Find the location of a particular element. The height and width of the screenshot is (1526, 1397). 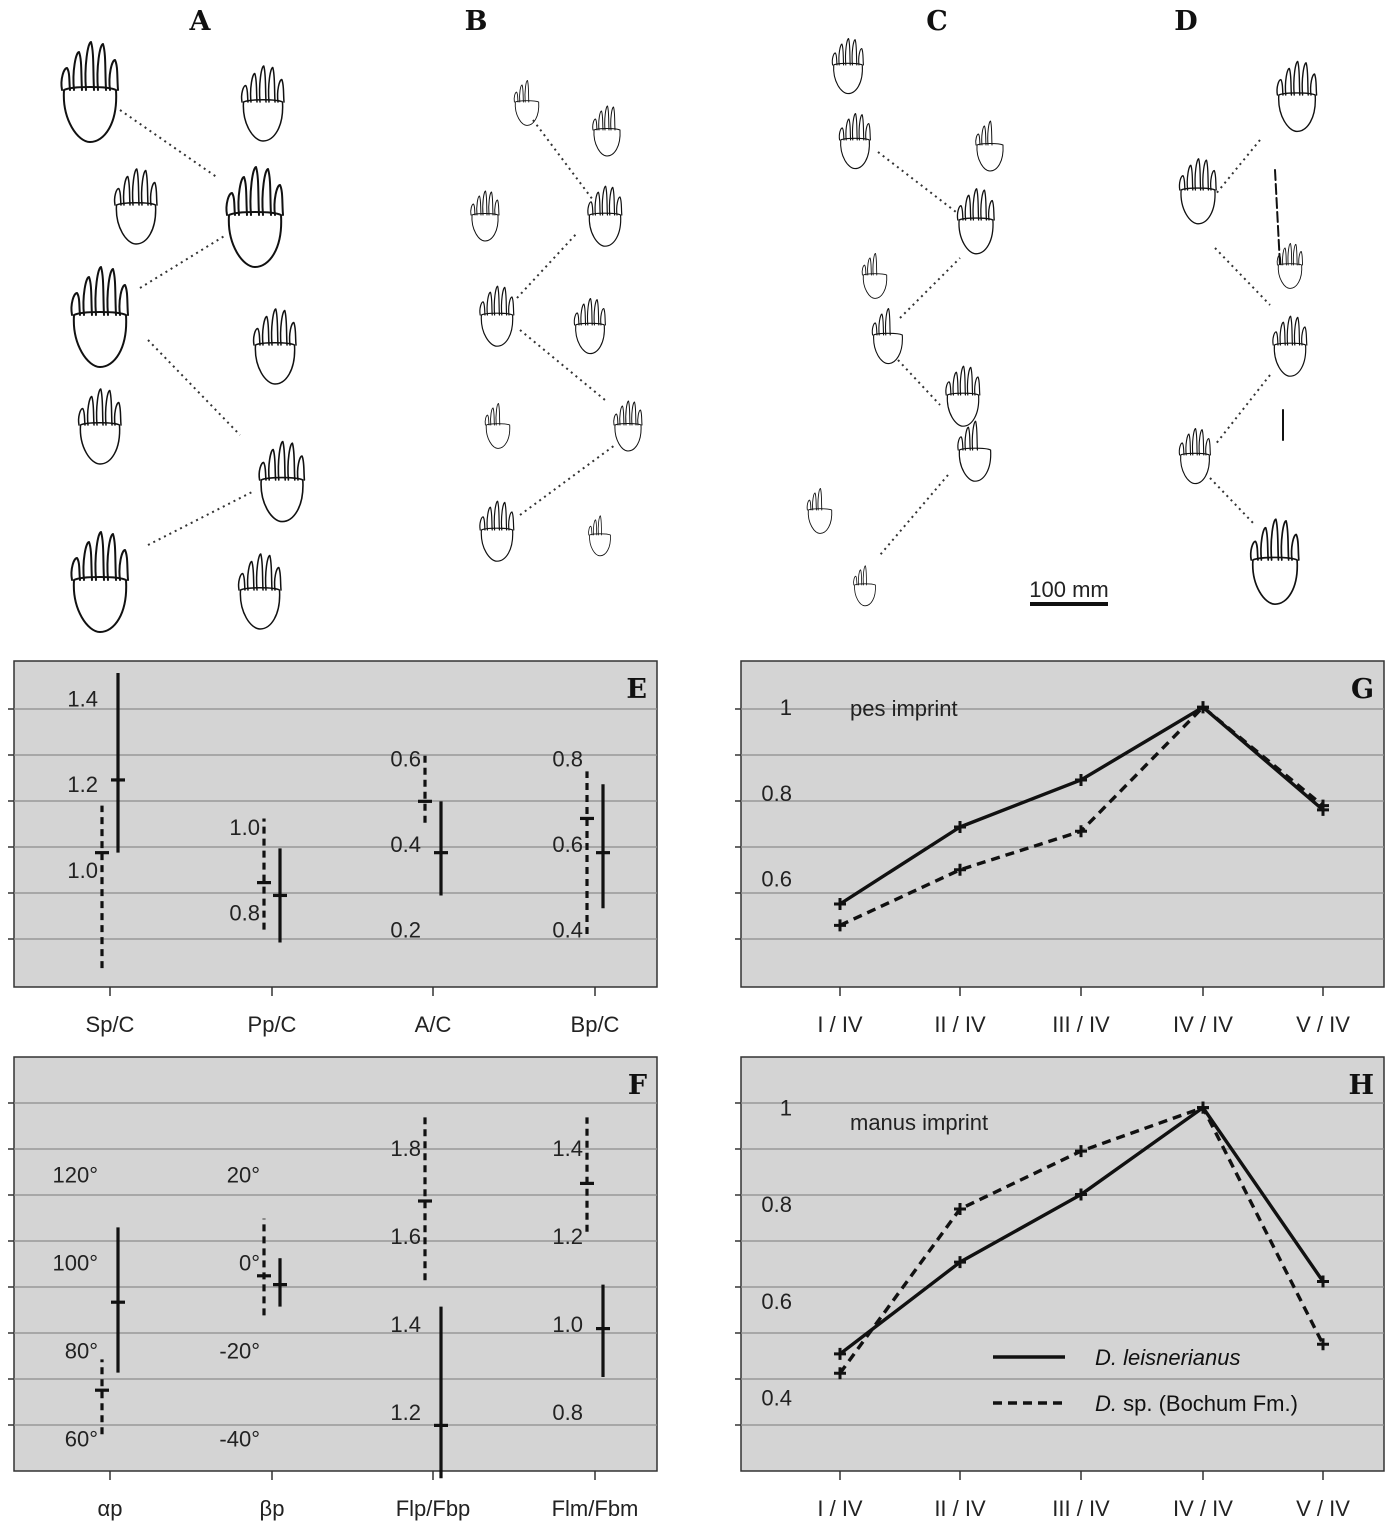

panel-label-a: A is located at coordinates (200, 21).